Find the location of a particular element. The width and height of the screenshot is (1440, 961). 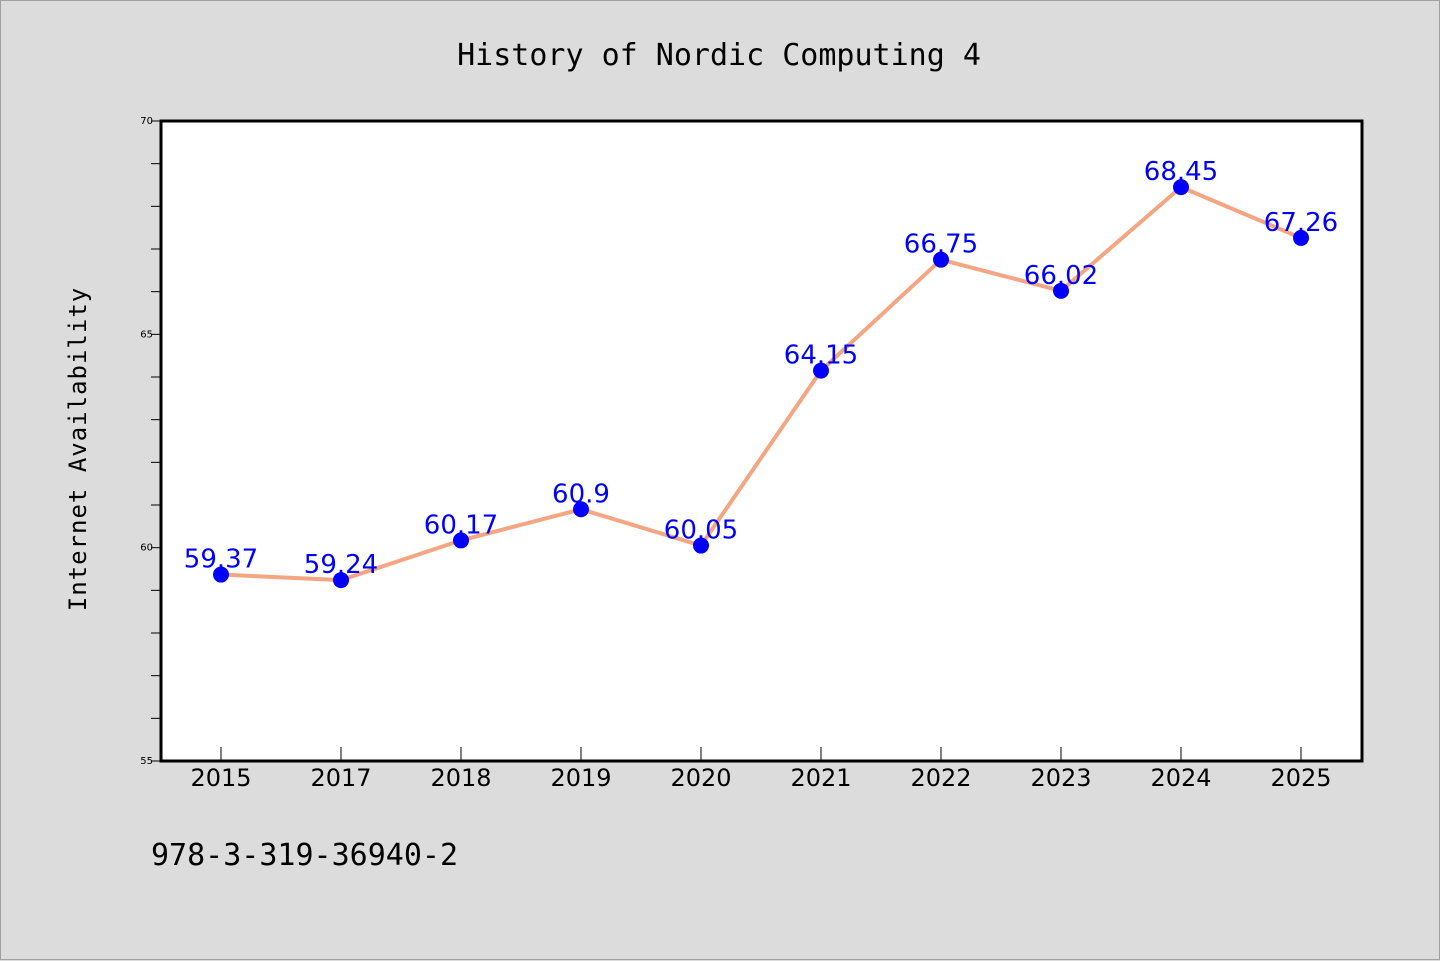

data-label: 59.37 is located at coordinates (221, 560).